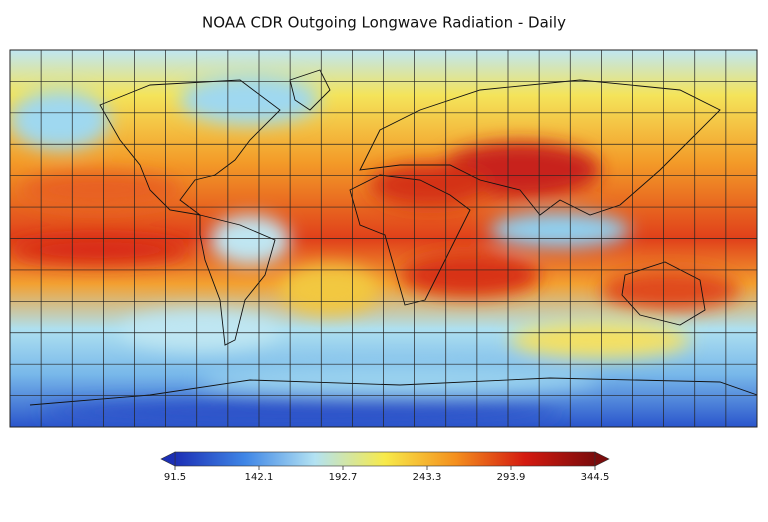  I want to click on colorbar-tick-label: 243.3, so click(427, 477).